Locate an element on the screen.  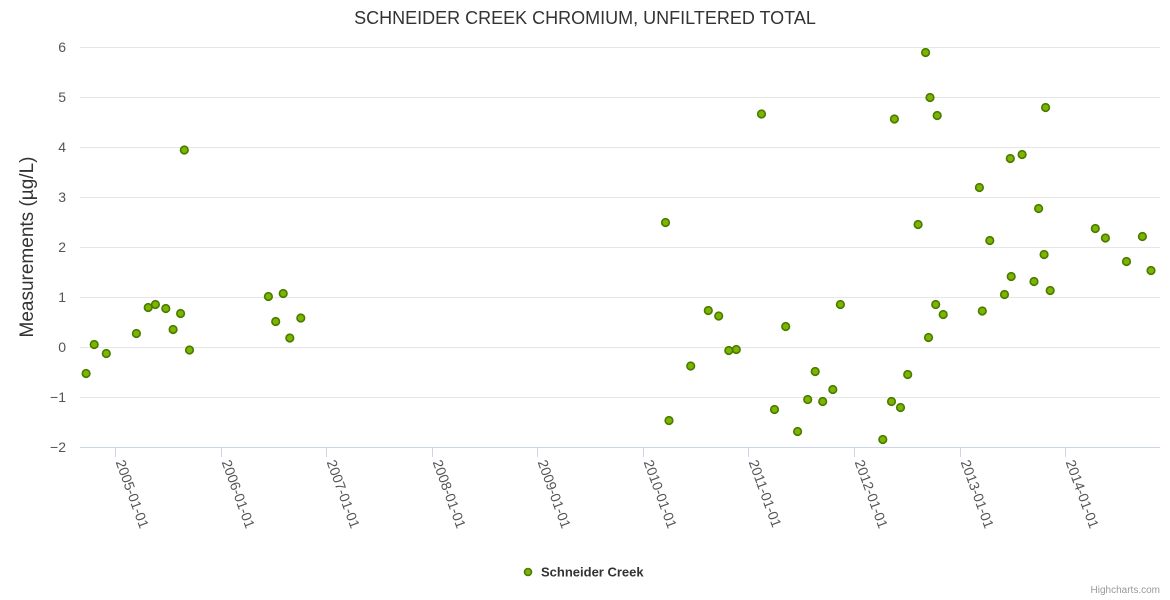
y-tick-label: 2 is located at coordinates (62, 247).